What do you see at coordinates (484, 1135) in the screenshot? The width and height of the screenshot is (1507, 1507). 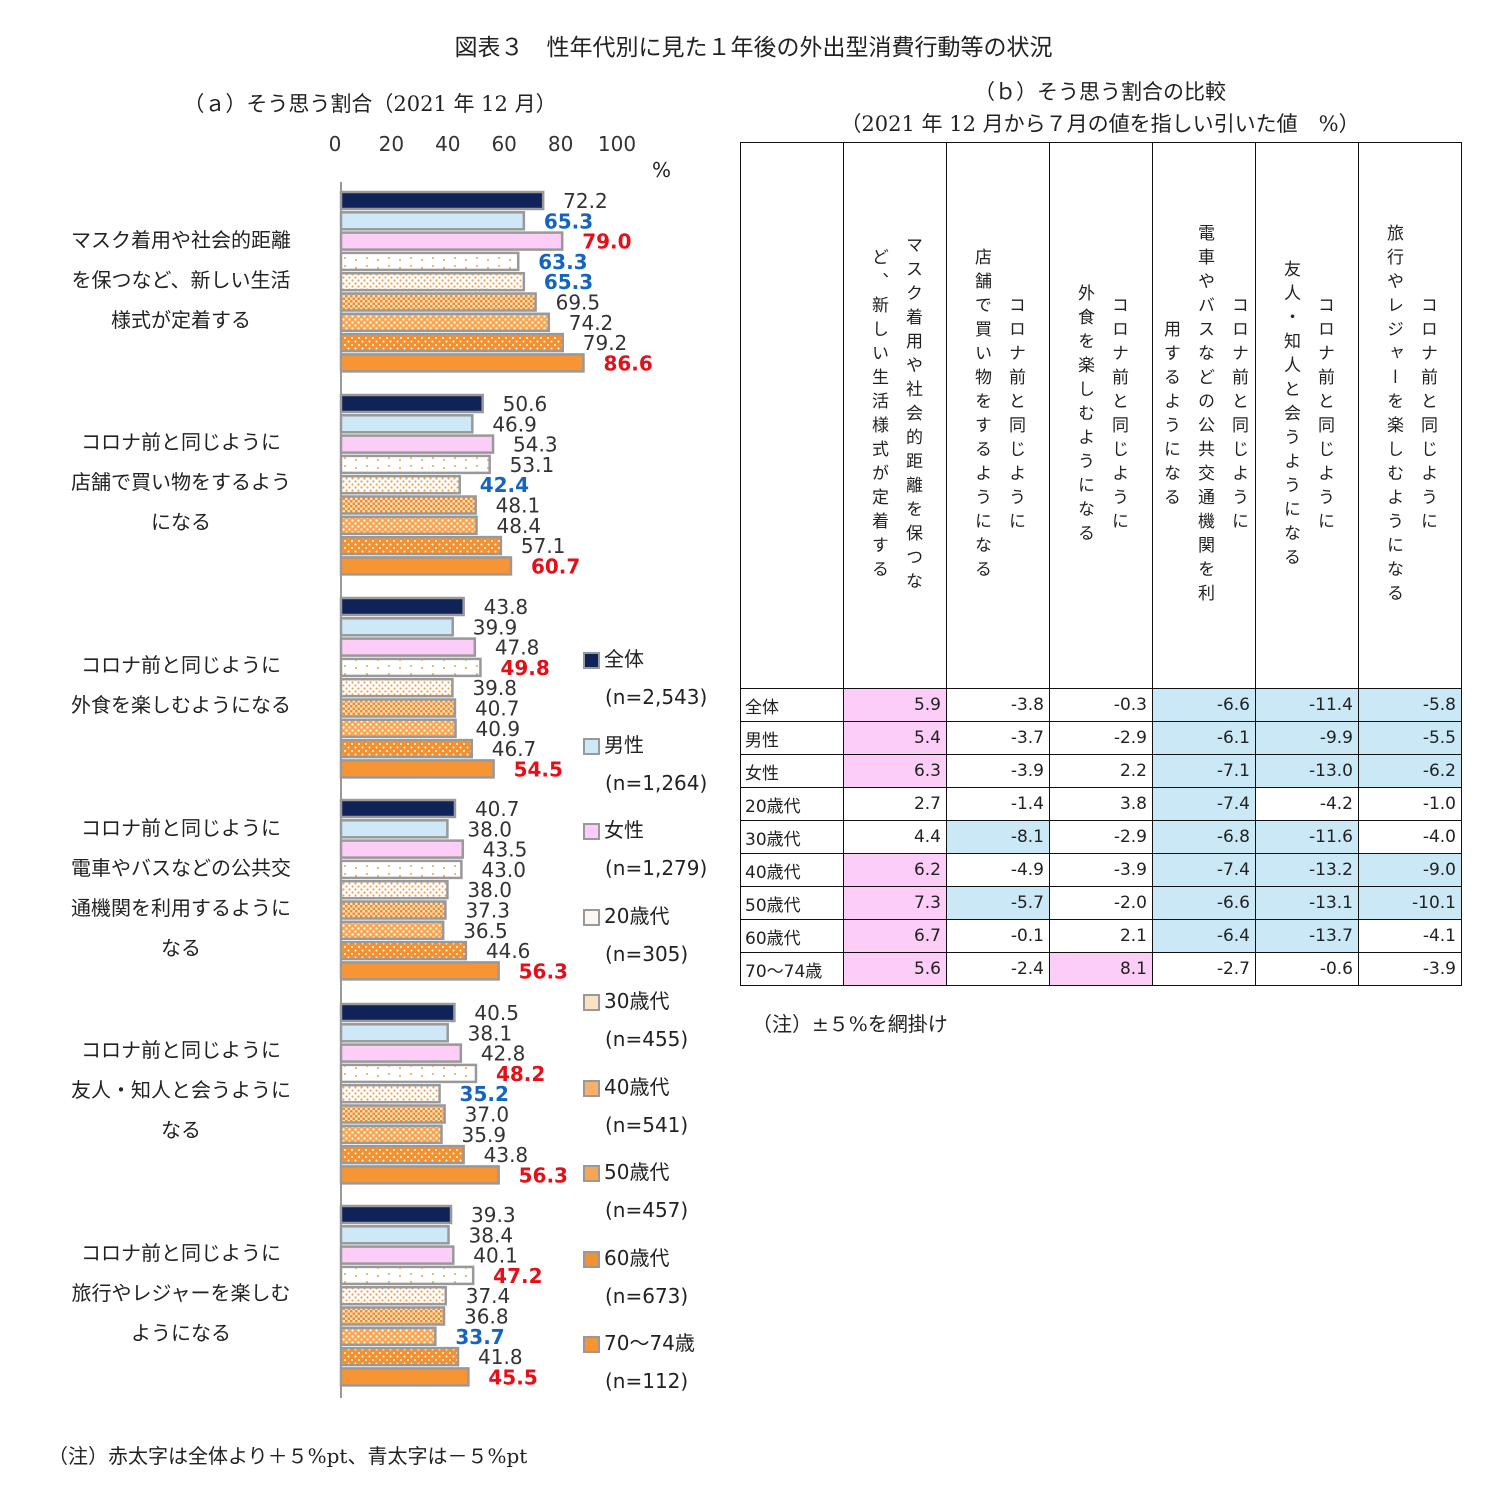 I see `data-label: 35.9` at bounding box center [484, 1135].